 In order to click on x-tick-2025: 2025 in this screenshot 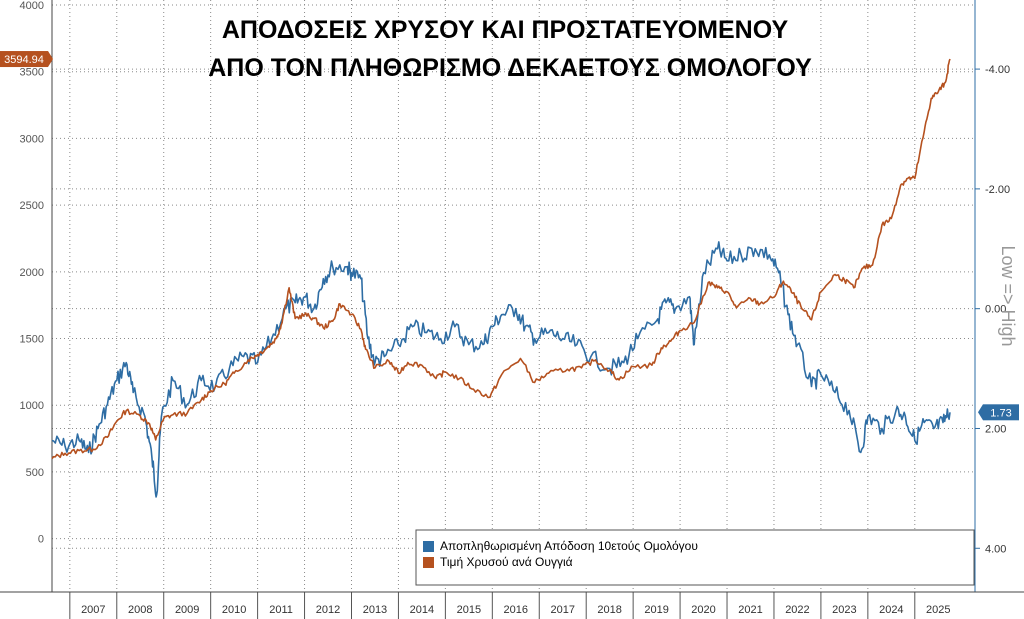, I will do `click(938, 610)`.